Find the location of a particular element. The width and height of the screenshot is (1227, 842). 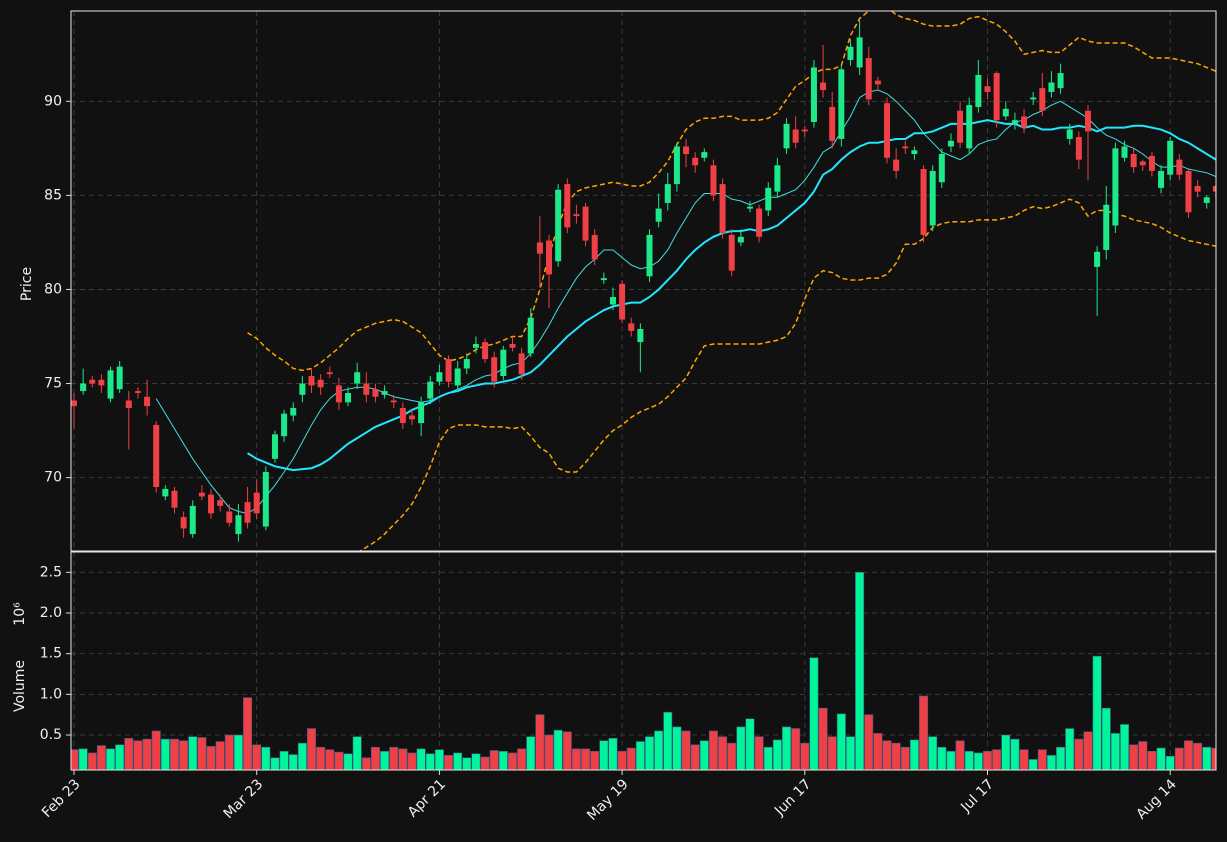

y-tick-label: 1.0 is located at coordinates (51, 694).